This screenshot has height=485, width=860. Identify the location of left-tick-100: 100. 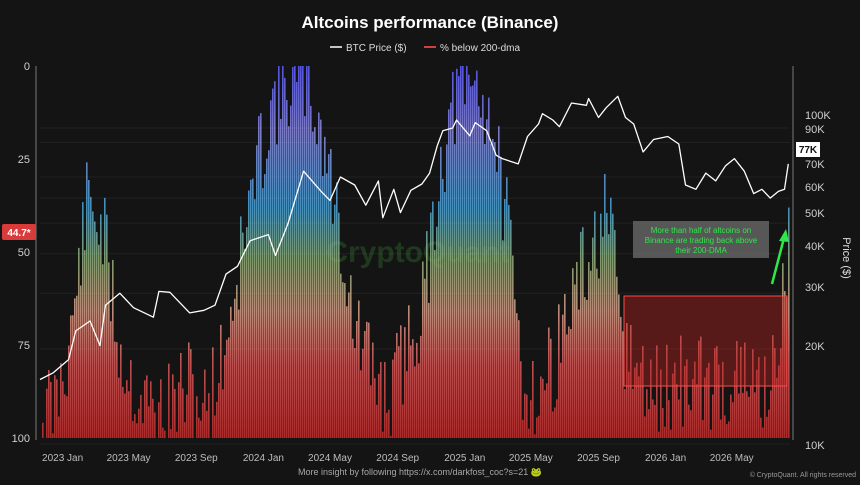
(21, 439).